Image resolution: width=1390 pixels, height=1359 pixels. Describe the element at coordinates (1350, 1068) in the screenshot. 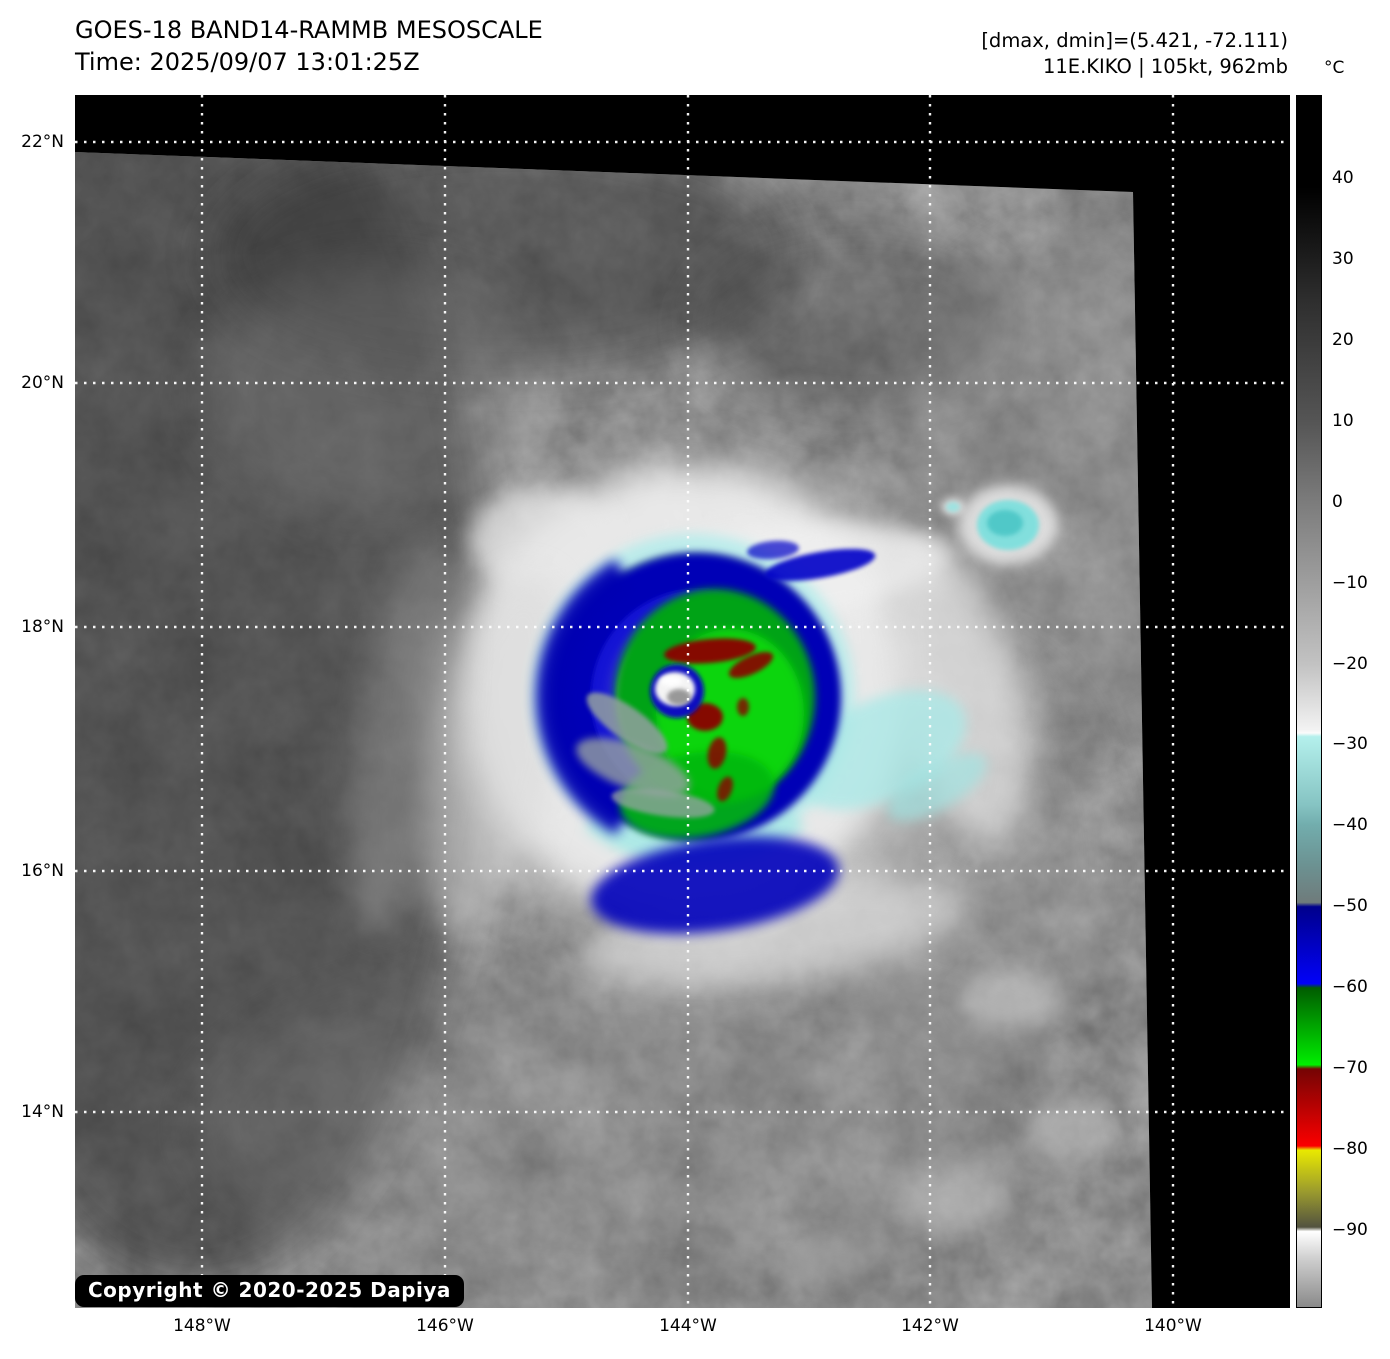

I see `cb-tick-m70: −70` at that location.